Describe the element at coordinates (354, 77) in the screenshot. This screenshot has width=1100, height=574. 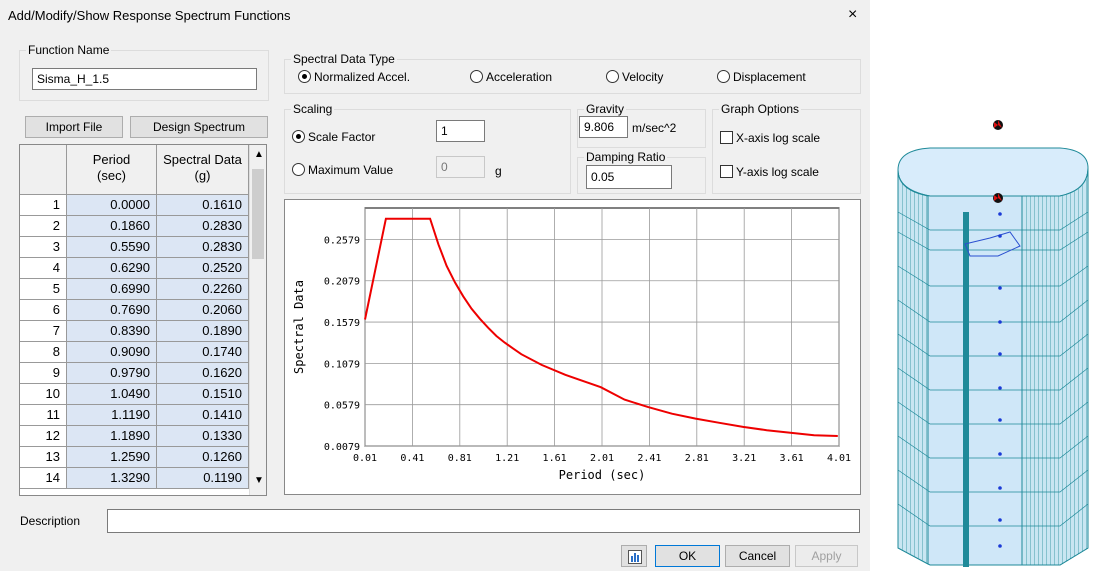
I see `normalized-accel-radio: Normalized Accel.` at that location.